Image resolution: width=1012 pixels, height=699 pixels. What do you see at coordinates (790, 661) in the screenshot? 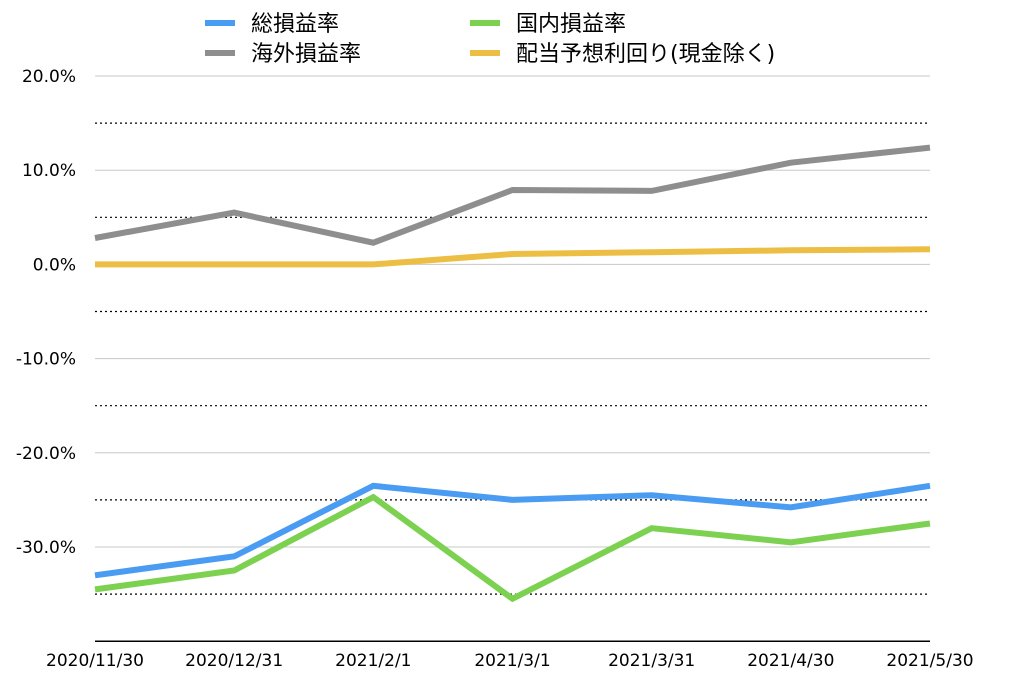
I see `x-tick-label: 2021/4/30` at bounding box center [790, 661].